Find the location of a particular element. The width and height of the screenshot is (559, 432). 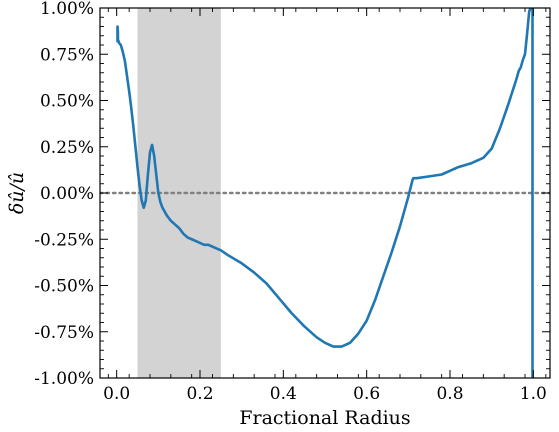

x-axis-label: Fractional Radius is located at coordinates (324, 418).